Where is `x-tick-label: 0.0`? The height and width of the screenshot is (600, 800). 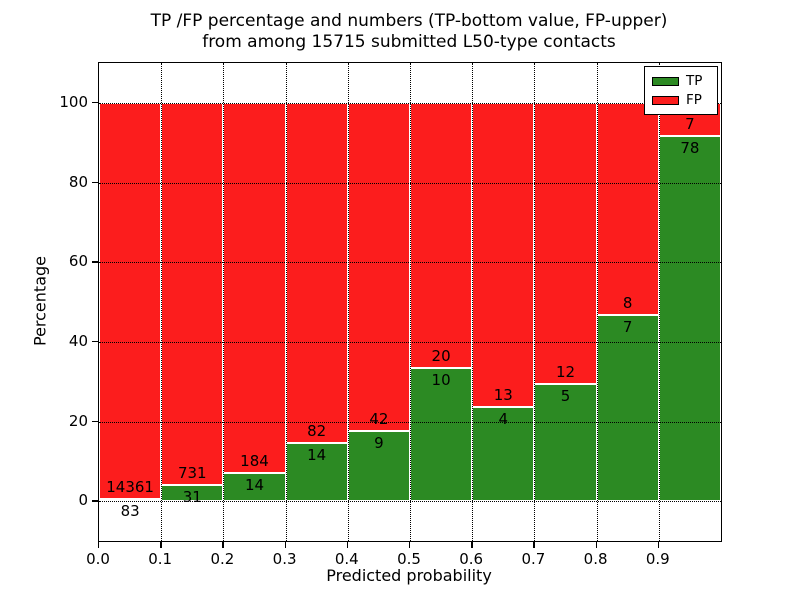
x-tick-label: 0.0 is located at coordinates (98, 559).